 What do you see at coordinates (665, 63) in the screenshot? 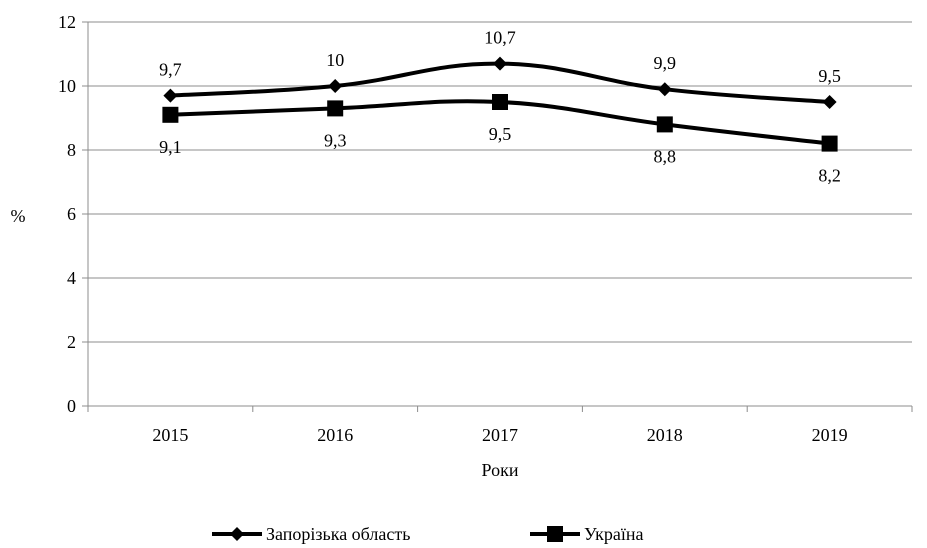
I see `data-label: 9,9` at bounding box center [665, 63].